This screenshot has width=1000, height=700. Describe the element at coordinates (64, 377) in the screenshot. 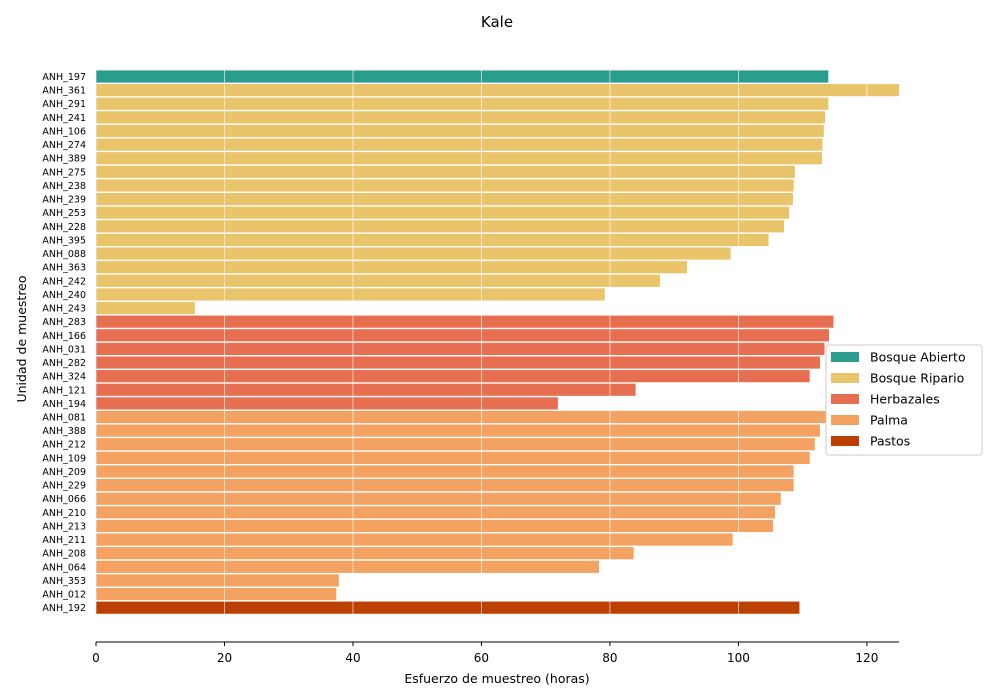

I see `category-label: ANH_324` at that location.